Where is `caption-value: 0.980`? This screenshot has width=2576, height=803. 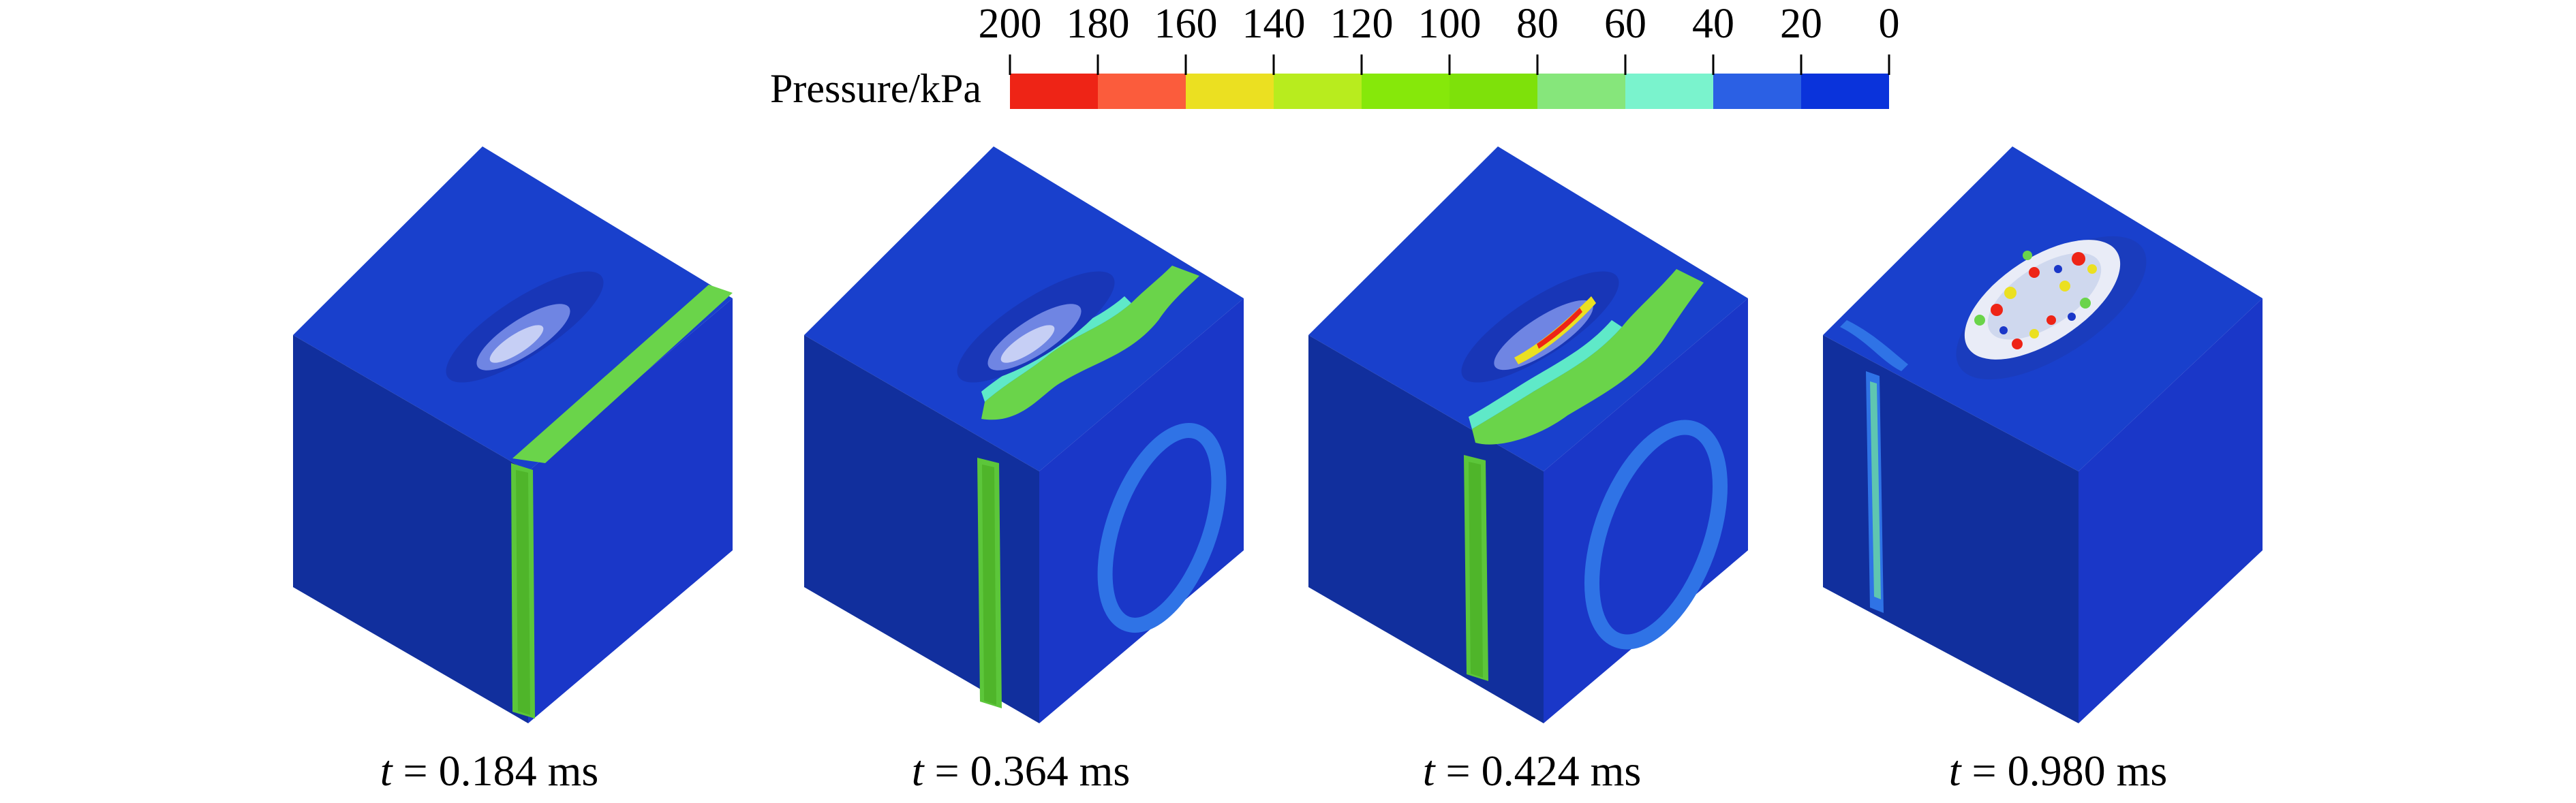
caption-value: 0.980 is located at coordinates (2056, 771).